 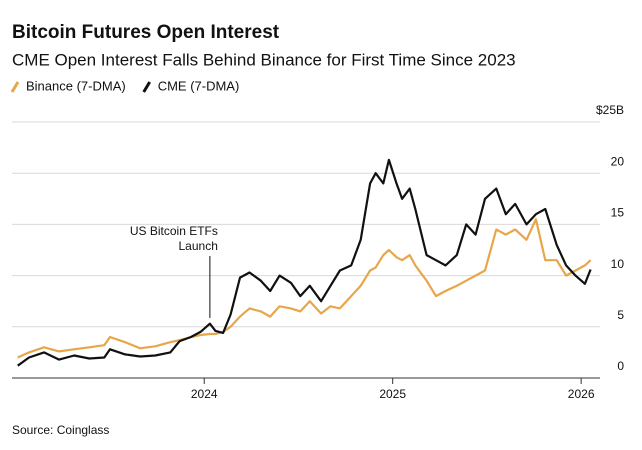 I want to click on y-tick-label: 5, so click(x=620, y=315).